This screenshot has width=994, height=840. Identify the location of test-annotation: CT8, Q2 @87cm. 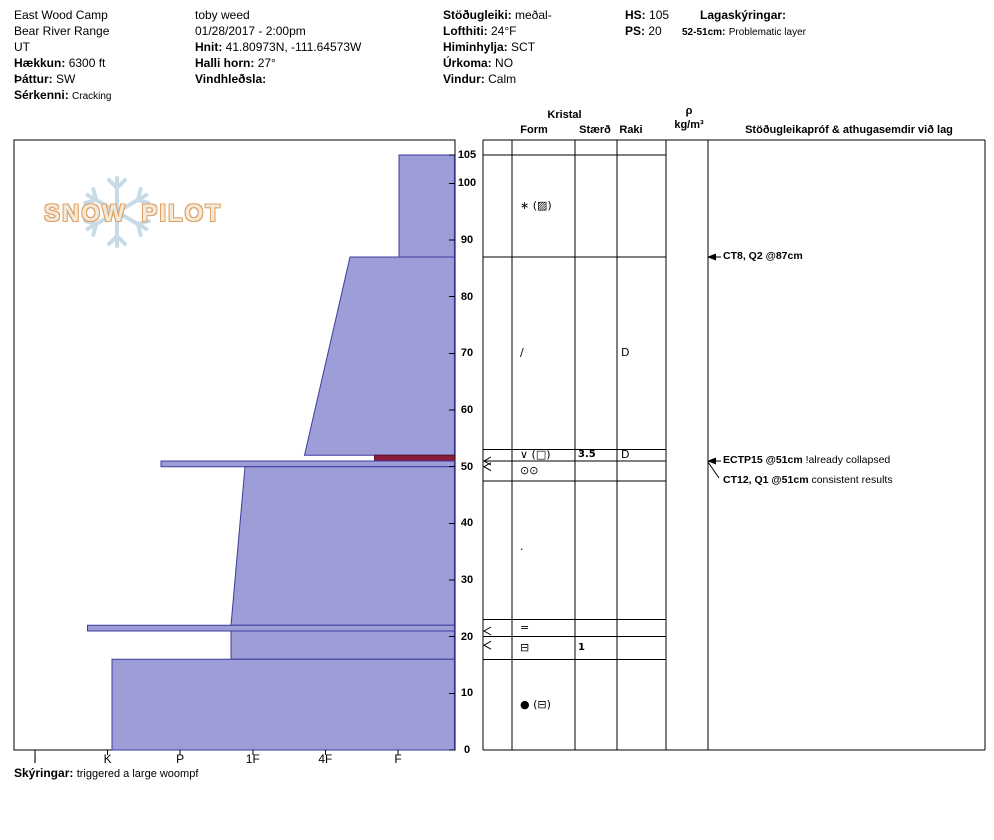
(763, 256).